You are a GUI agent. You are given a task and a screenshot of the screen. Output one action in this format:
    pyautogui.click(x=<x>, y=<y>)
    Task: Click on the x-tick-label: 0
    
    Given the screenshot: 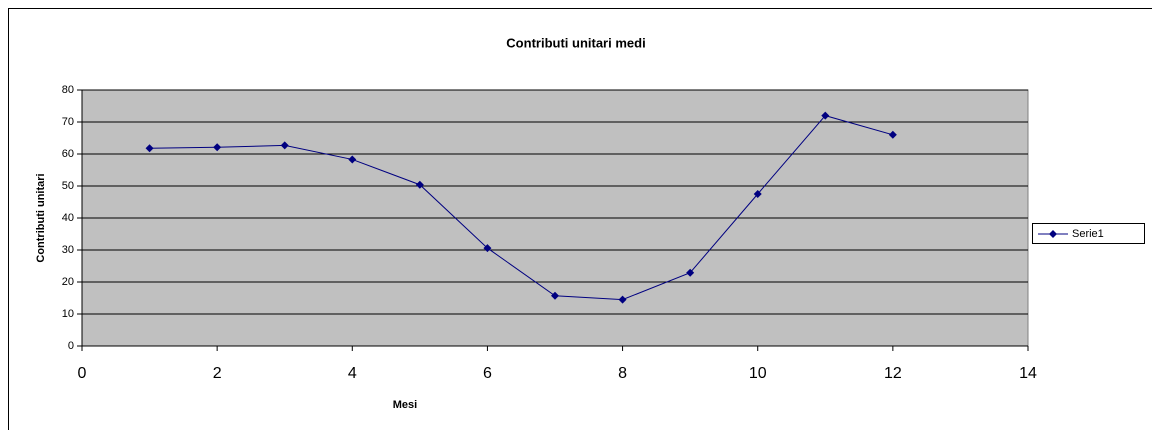 What is the action you would take?
    pyautogui.click(x=82, y=373)
    